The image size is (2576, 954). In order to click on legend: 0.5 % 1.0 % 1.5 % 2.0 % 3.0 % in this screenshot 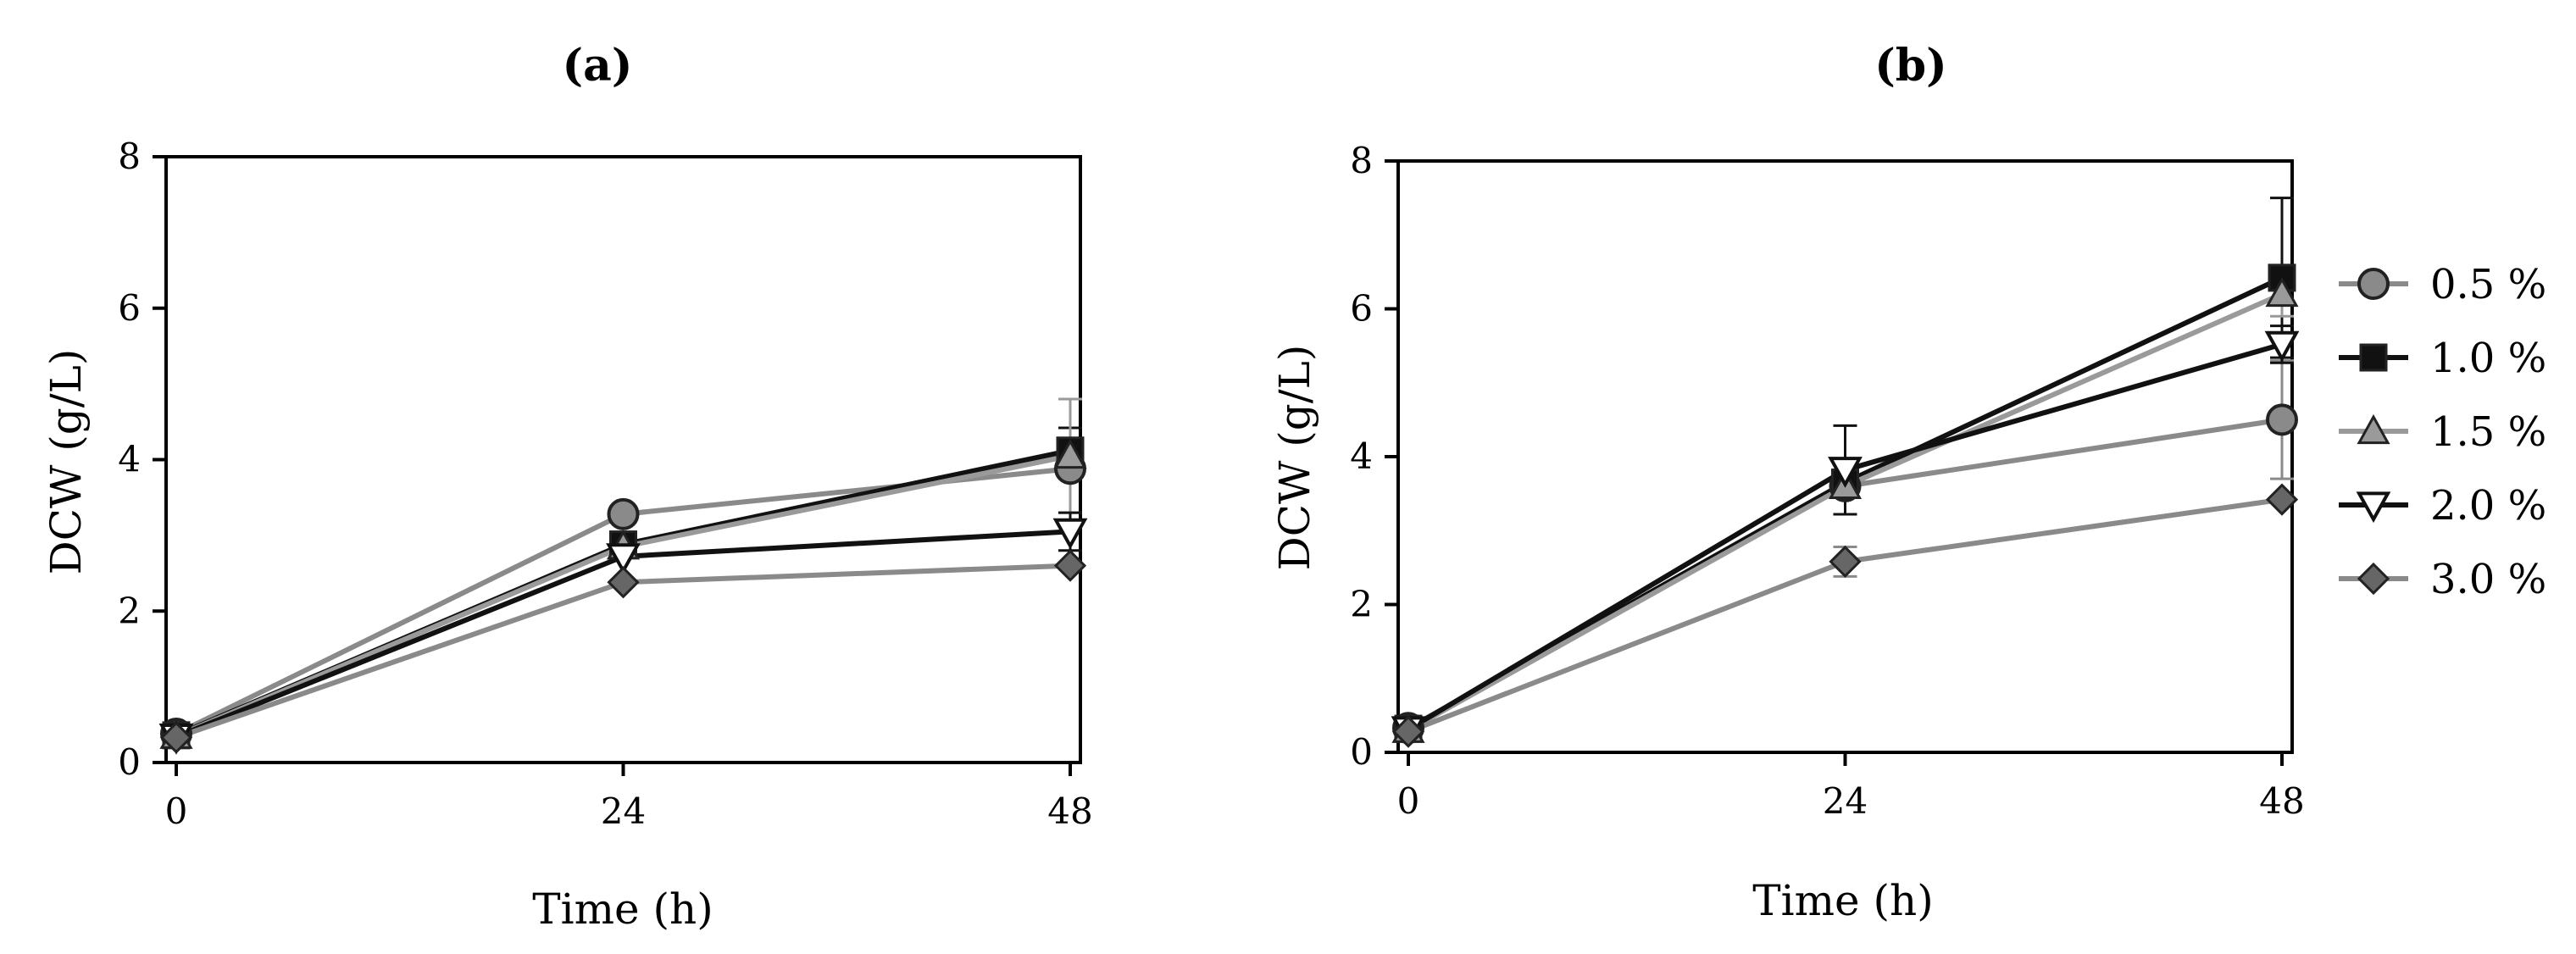, I will do `click(2442, 432)`.